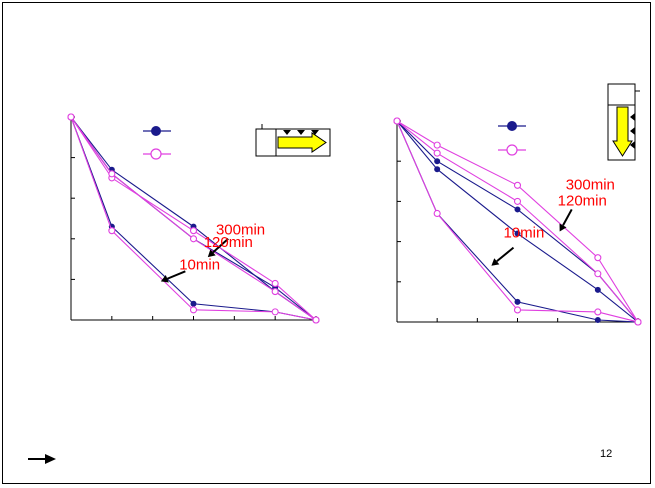  I want to click on horizontal-flow-box-icon, so click(293, 140).